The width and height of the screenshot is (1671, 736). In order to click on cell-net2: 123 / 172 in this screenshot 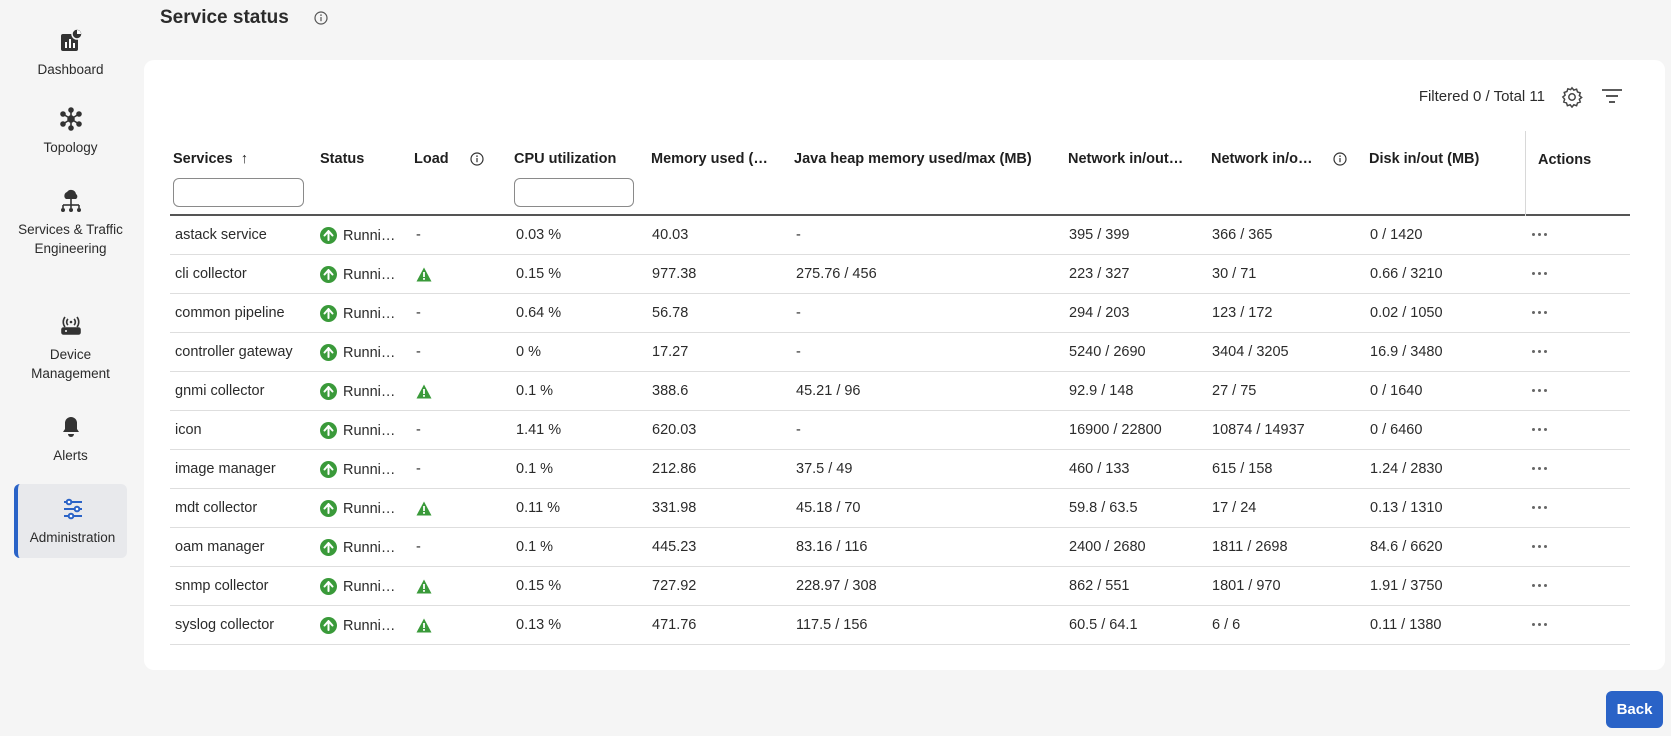, I will do `click(1242, 313)`.